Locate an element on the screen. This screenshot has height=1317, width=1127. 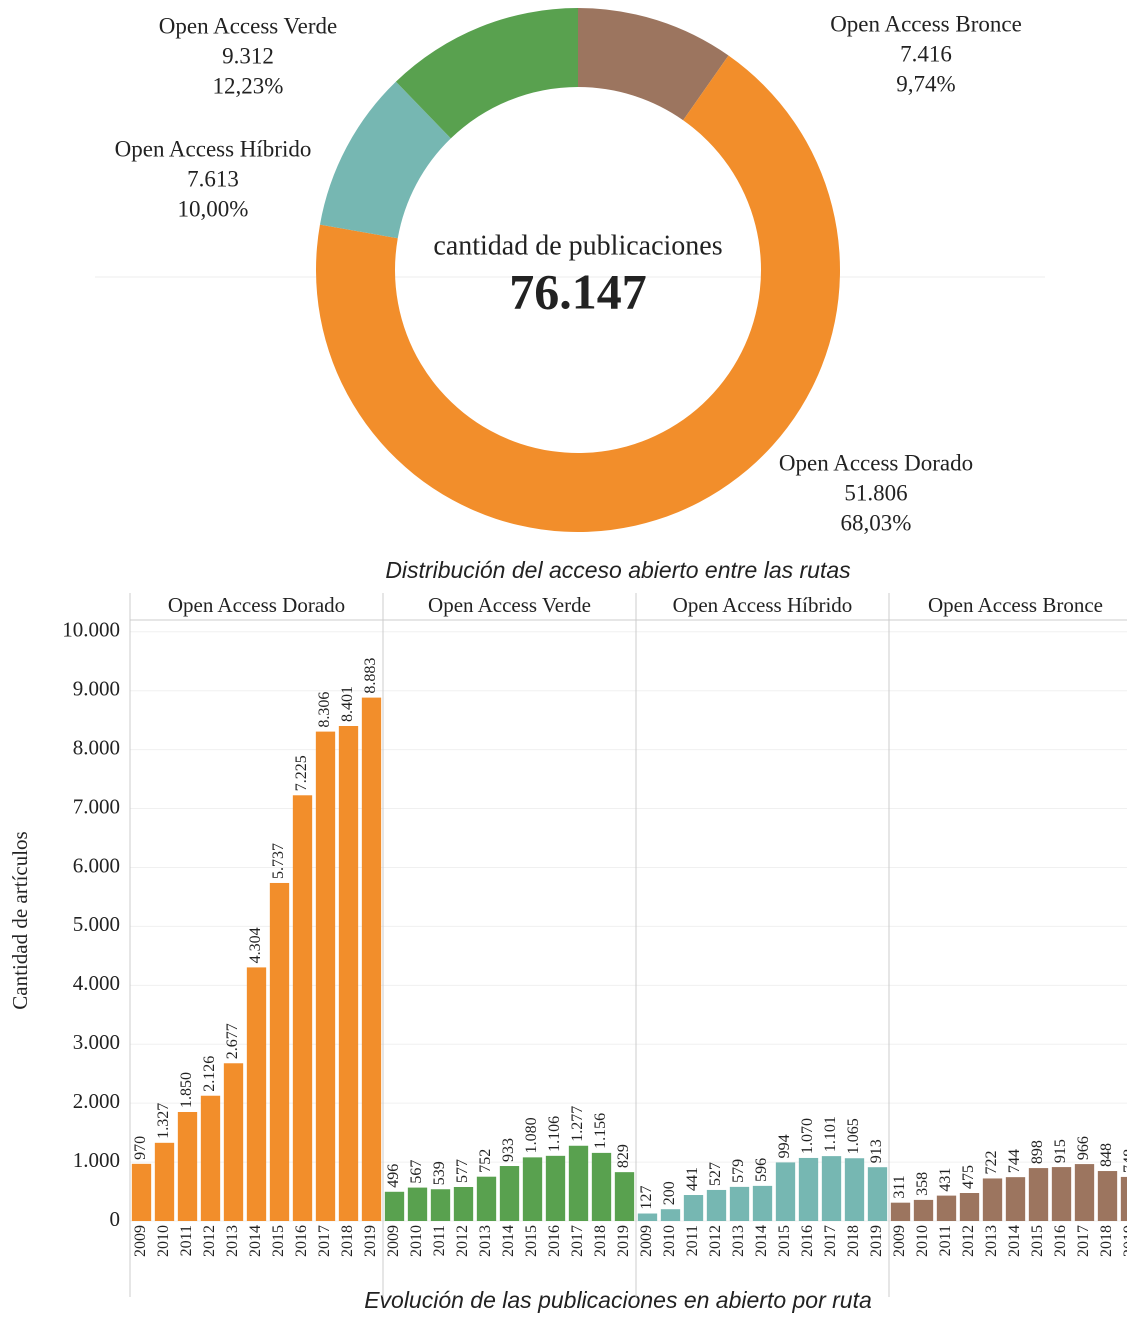
value-label: 1.156 is located at coordinates (600, 1131).